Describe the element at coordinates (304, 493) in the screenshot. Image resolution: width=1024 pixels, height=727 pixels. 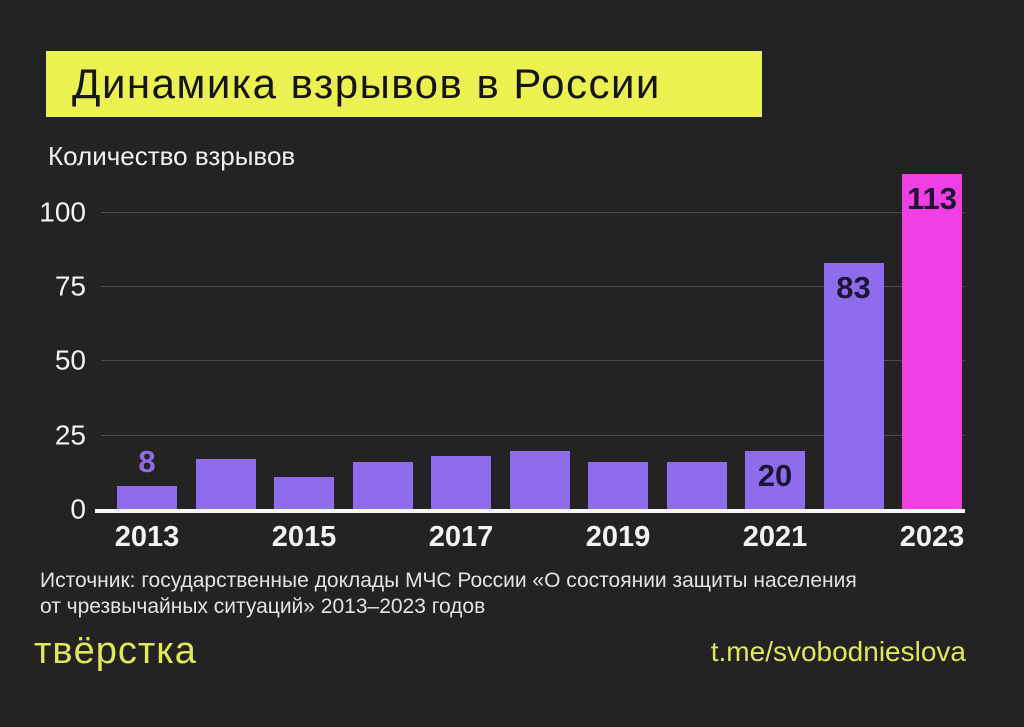
I see `bar-2015` at that location.